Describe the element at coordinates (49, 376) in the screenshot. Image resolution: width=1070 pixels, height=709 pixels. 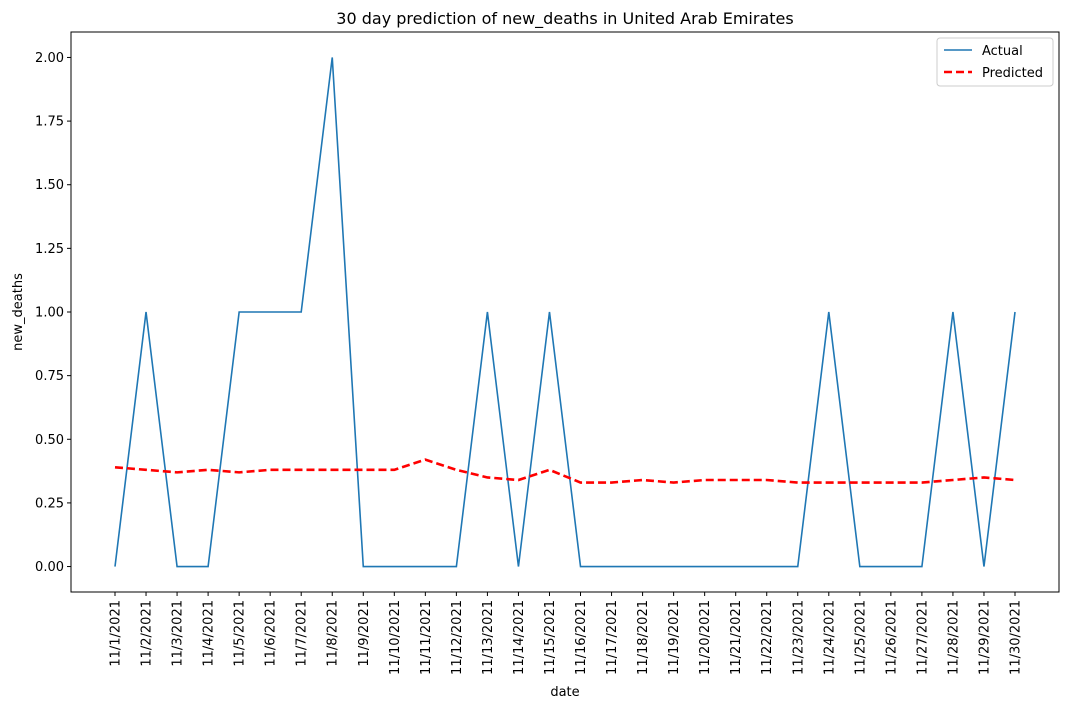
I see `y-tick-label: 0.75` at that location.